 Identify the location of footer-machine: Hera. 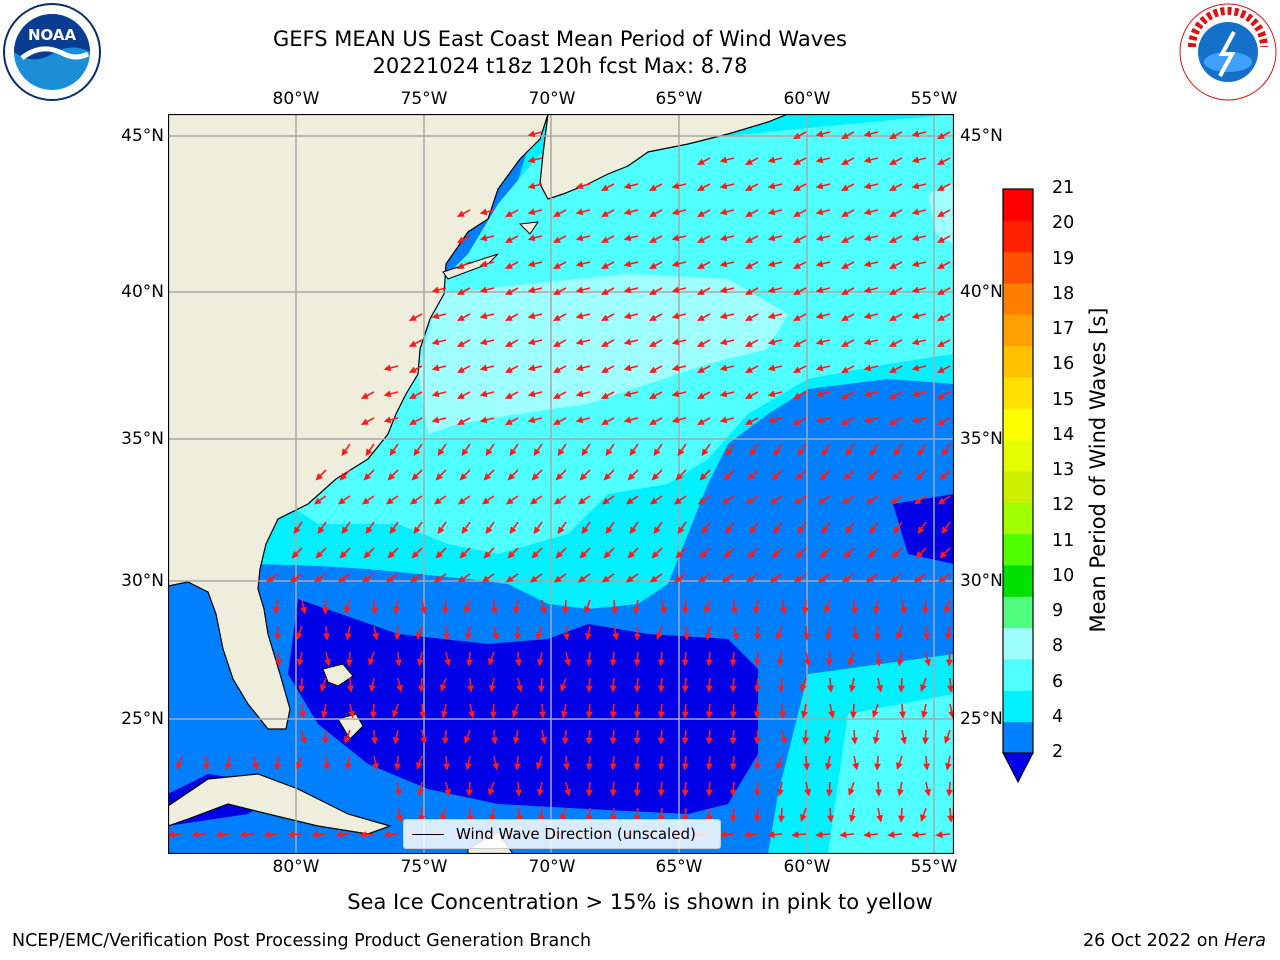
(1245, 941).